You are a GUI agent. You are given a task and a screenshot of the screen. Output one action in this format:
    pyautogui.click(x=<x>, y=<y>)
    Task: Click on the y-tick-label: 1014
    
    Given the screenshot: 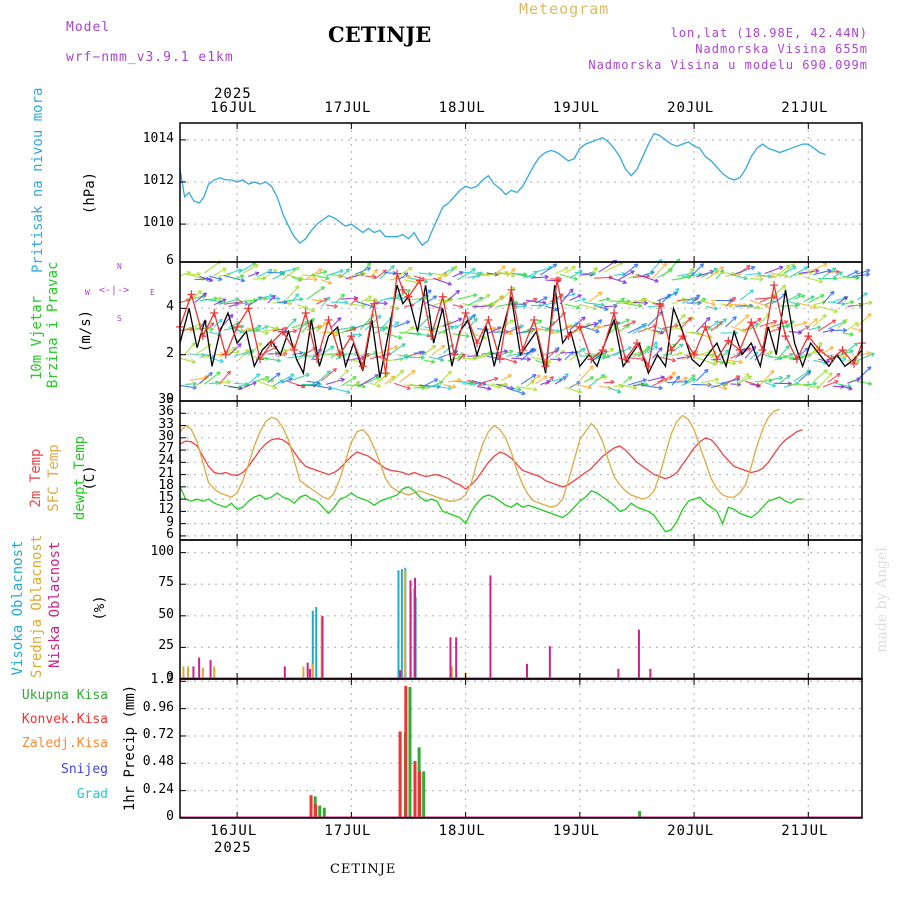 What is the action you would take?
    pyautogui.click(x=158, y=138)
    